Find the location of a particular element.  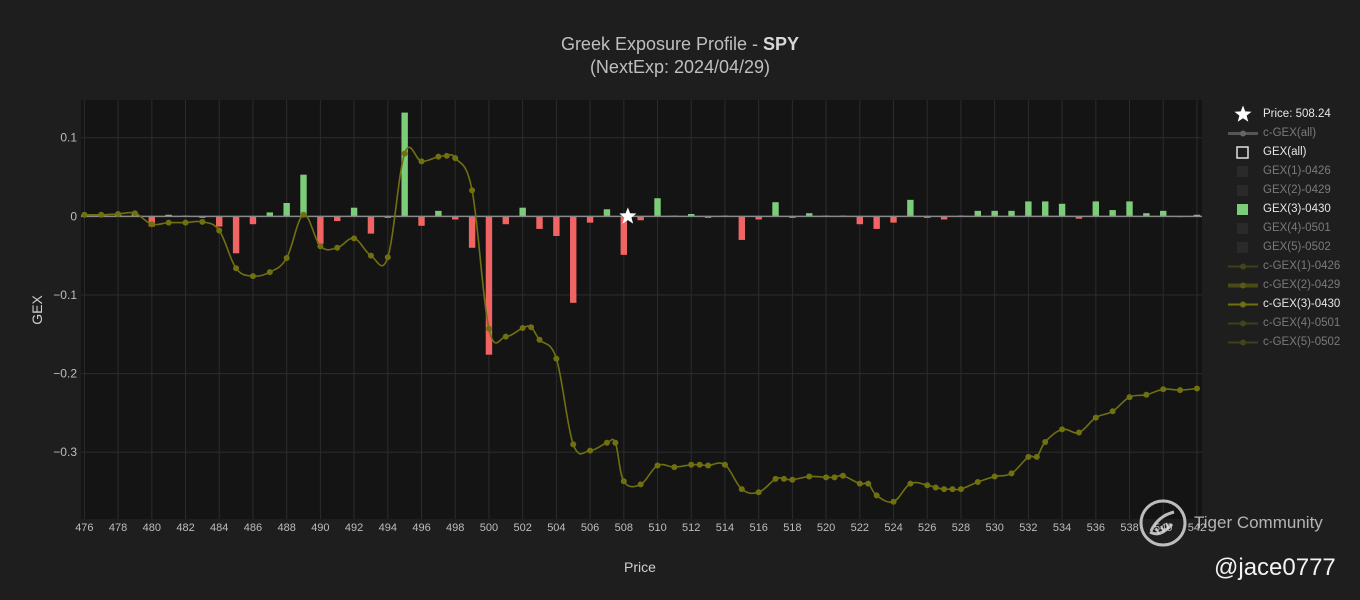

x-tick-label: 510 is located at coordinates (657, 528).